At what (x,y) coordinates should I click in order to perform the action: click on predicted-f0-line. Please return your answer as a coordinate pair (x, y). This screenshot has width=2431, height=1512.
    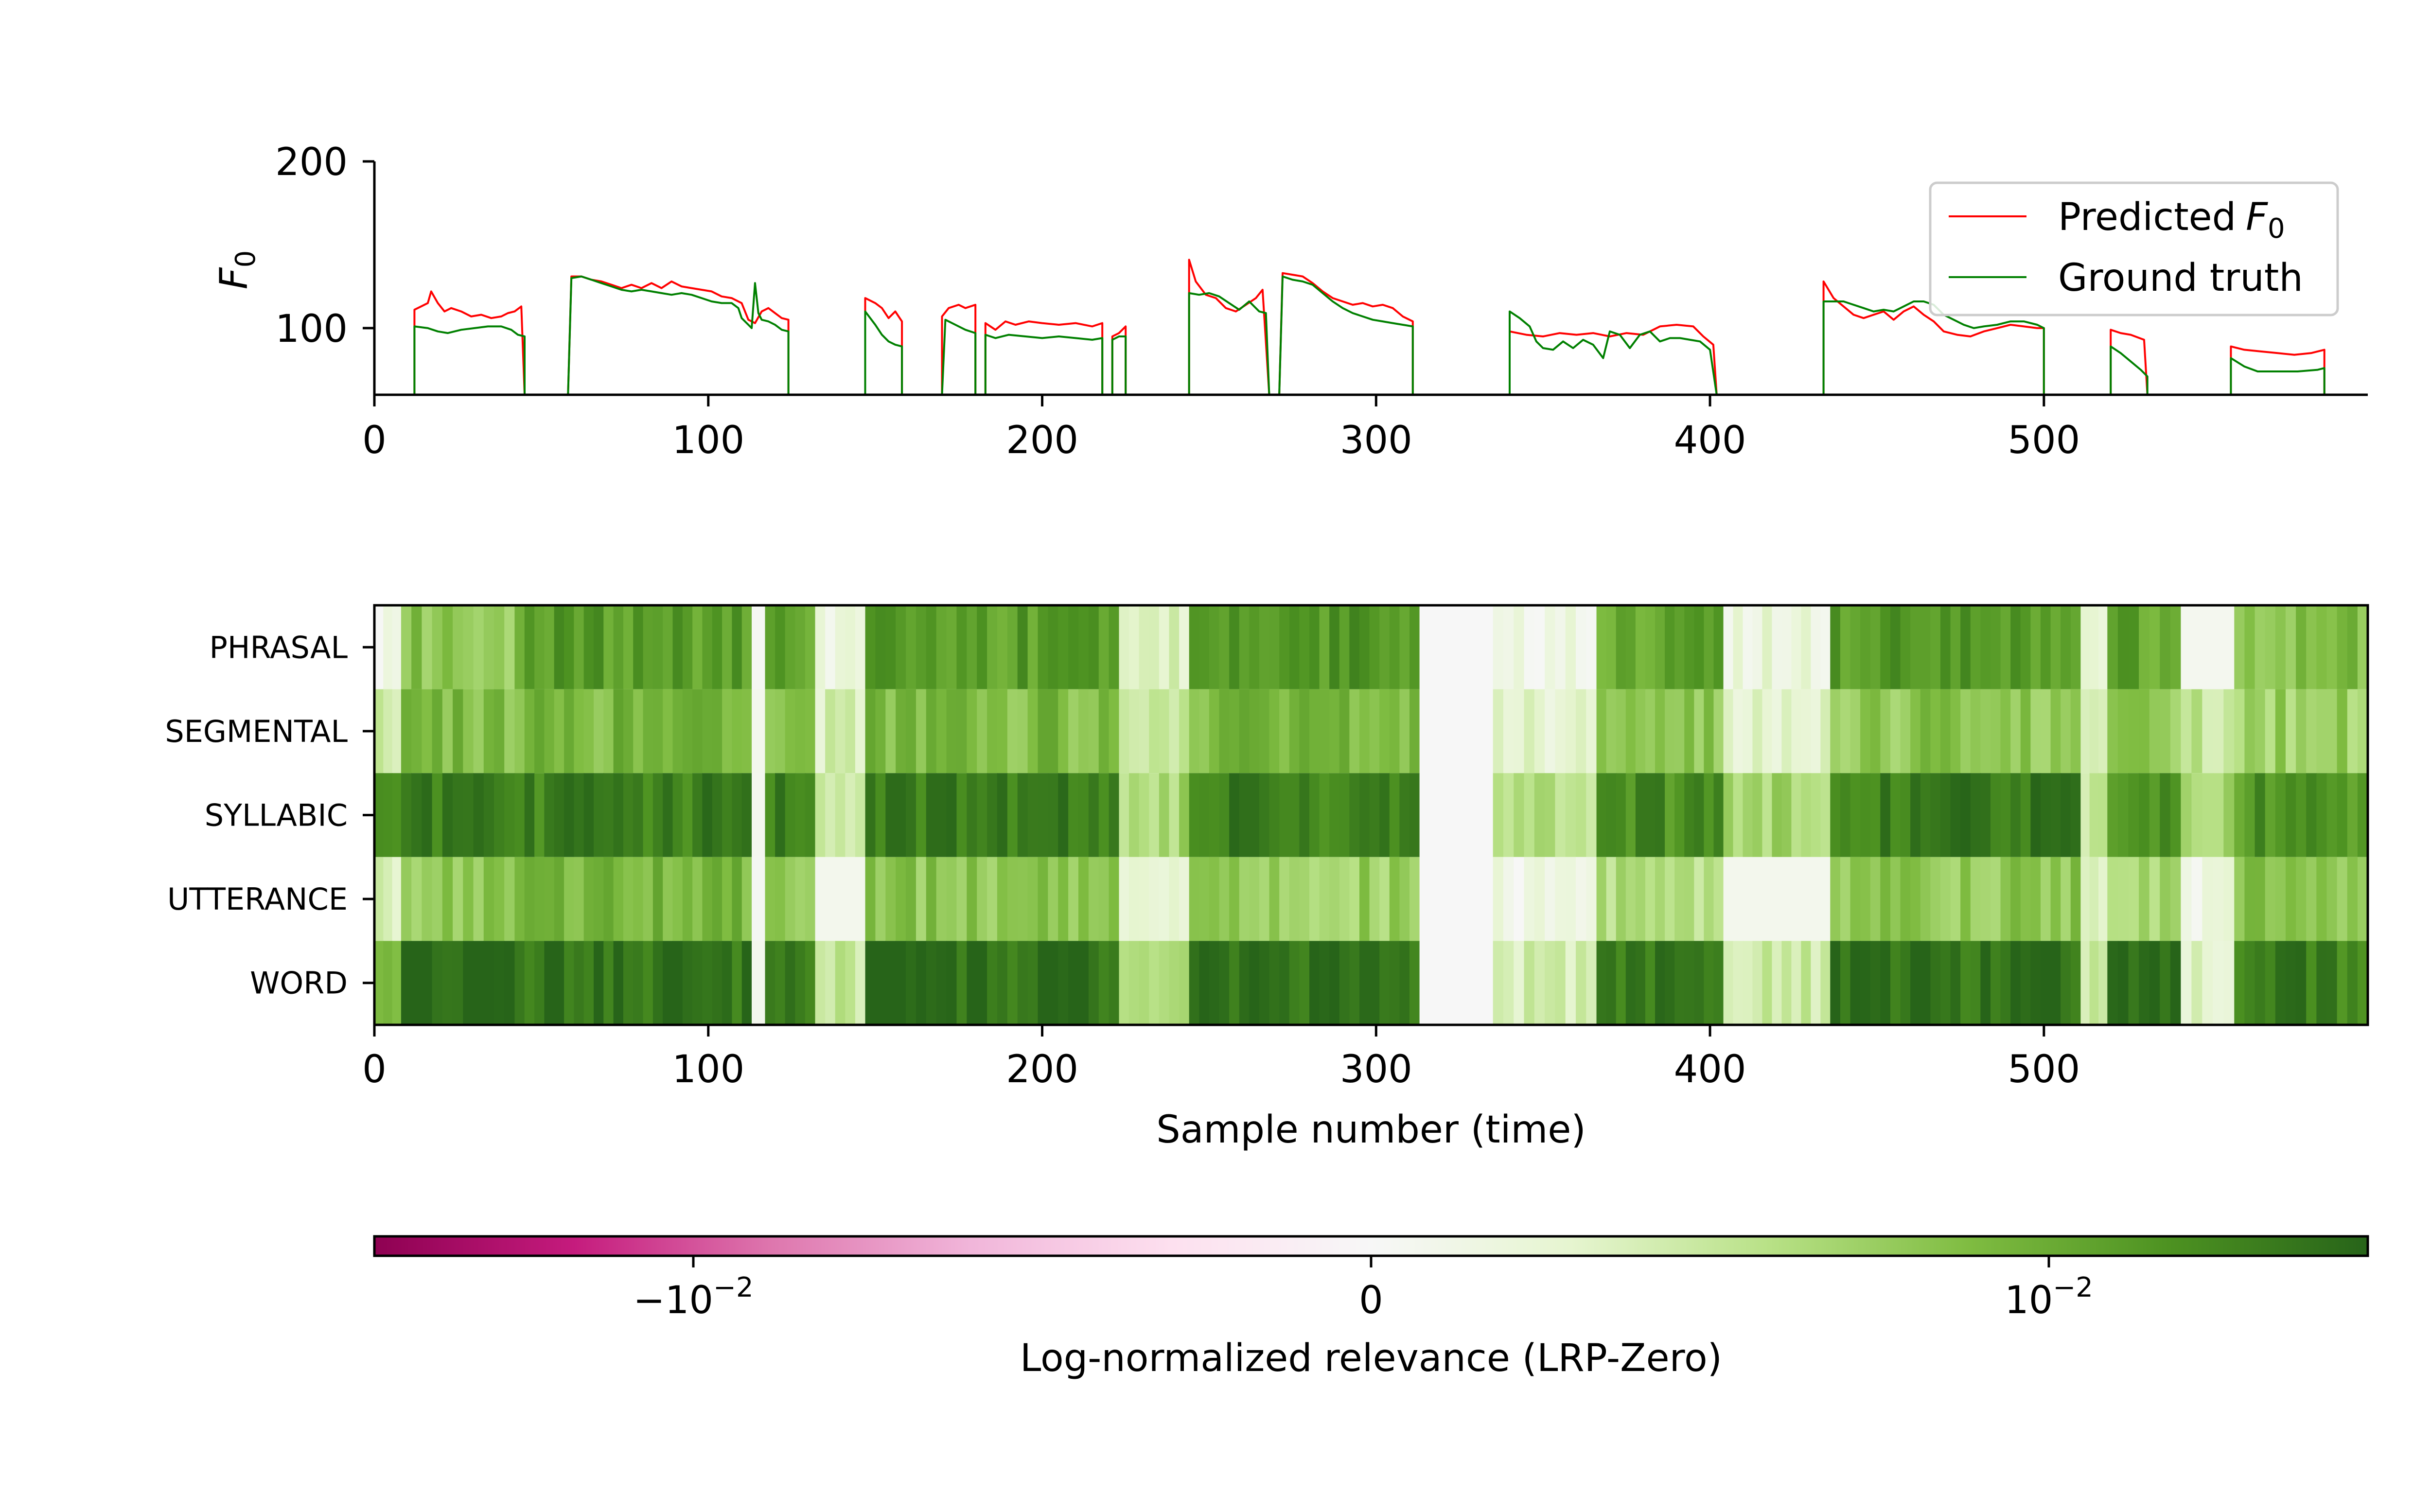
    Looking at the image, I should click on (2277, 370).